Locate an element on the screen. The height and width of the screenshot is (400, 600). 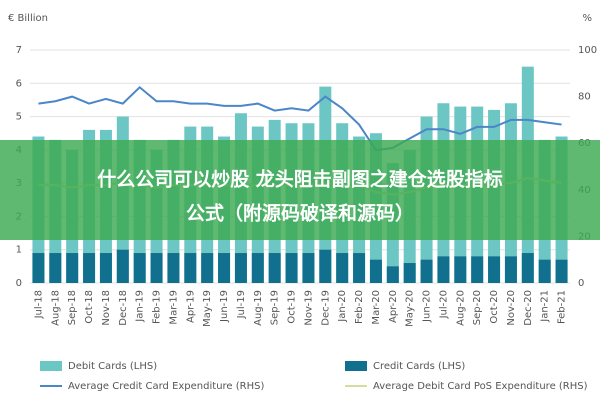
banner-text: 公式（附源码破译和源码） is located at coordinates (300, 213).